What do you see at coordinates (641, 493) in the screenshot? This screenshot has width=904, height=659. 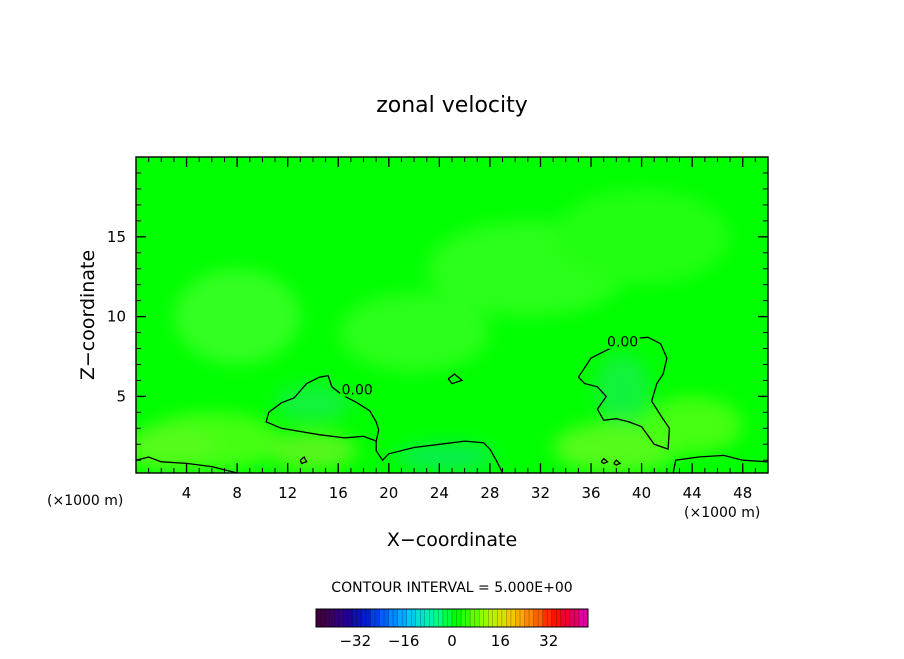 I see `x-tick-label: 40` at bounding box center [641, 493].